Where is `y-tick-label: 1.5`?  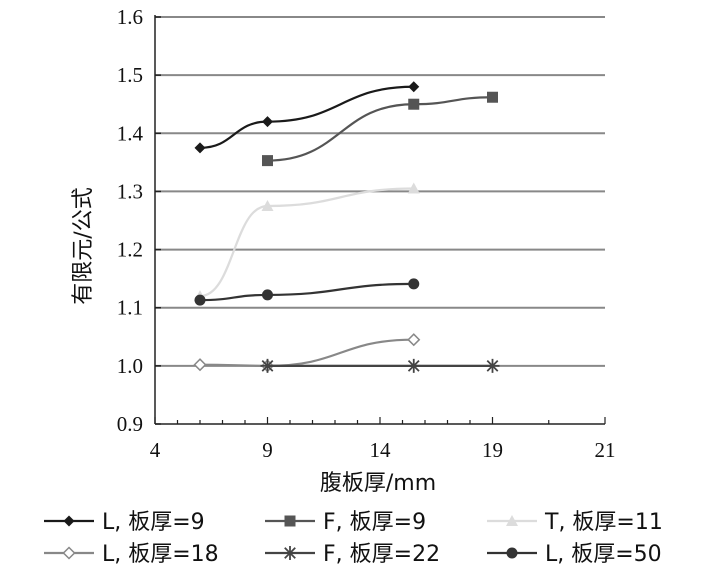
y-tick-label: 1.5 is located at coordinates (130, 75).